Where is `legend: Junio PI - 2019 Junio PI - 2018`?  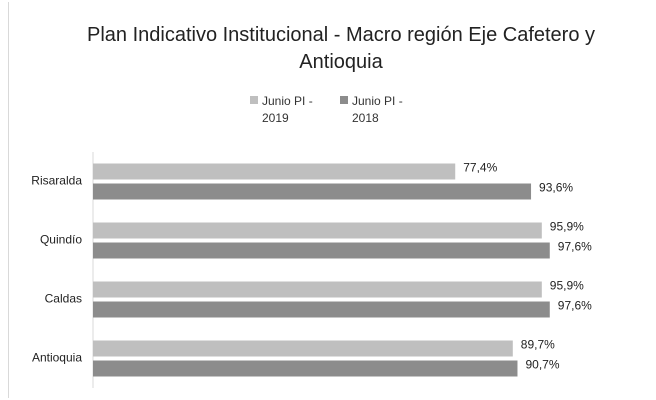 legend: Junio PI - 2019 Junio PI - 2018 is located at coordinates (332, 110).